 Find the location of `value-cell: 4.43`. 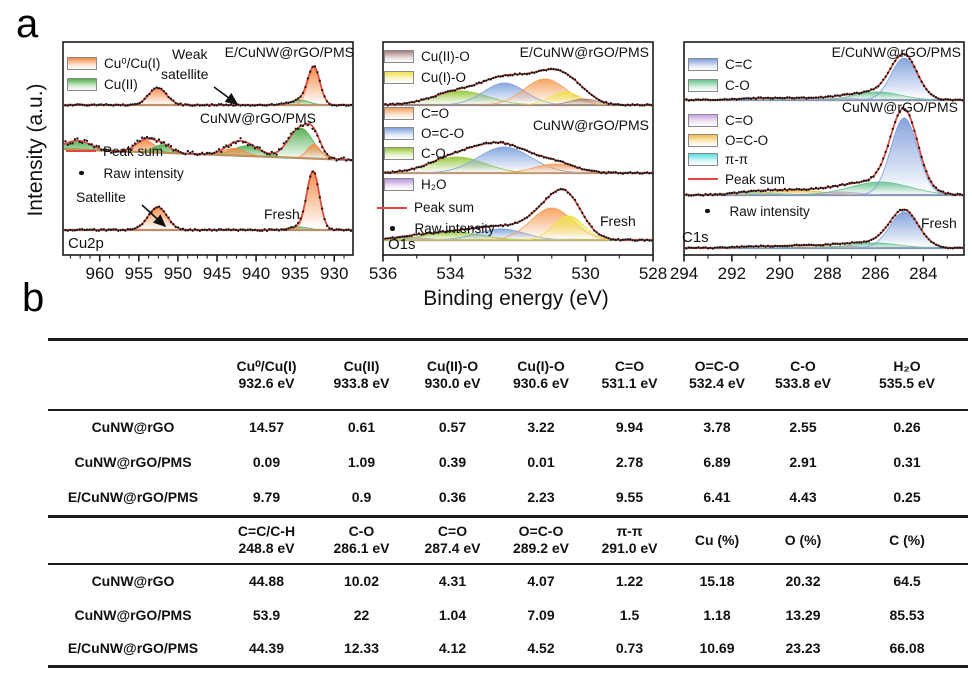

value-cell: 4.43 is located at coordinates (803, 496).